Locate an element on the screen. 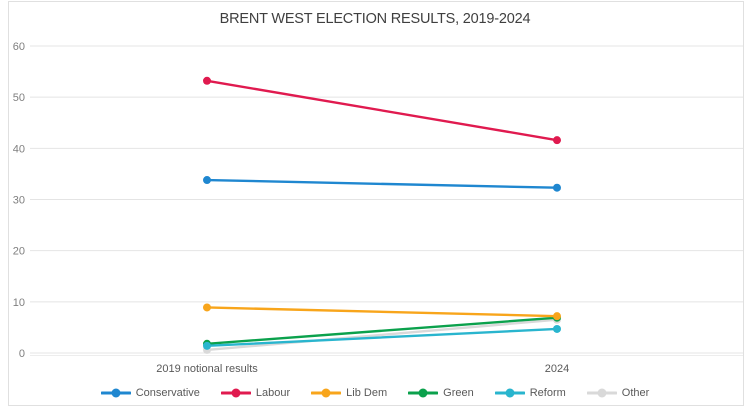  series-line-other is located at coordinates (382, 335).